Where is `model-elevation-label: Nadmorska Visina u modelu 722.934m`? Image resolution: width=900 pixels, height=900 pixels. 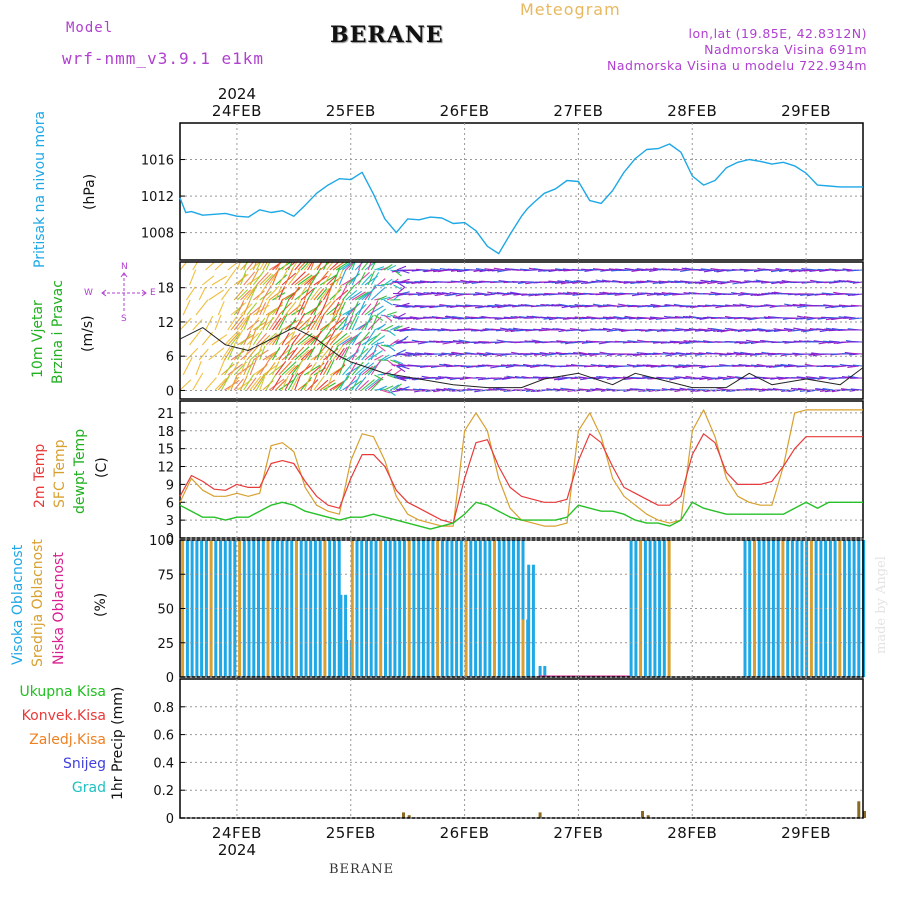 model-elevation-label: Nadmorska Visina u modelu 722.934m is located at coordinates (737, 65).